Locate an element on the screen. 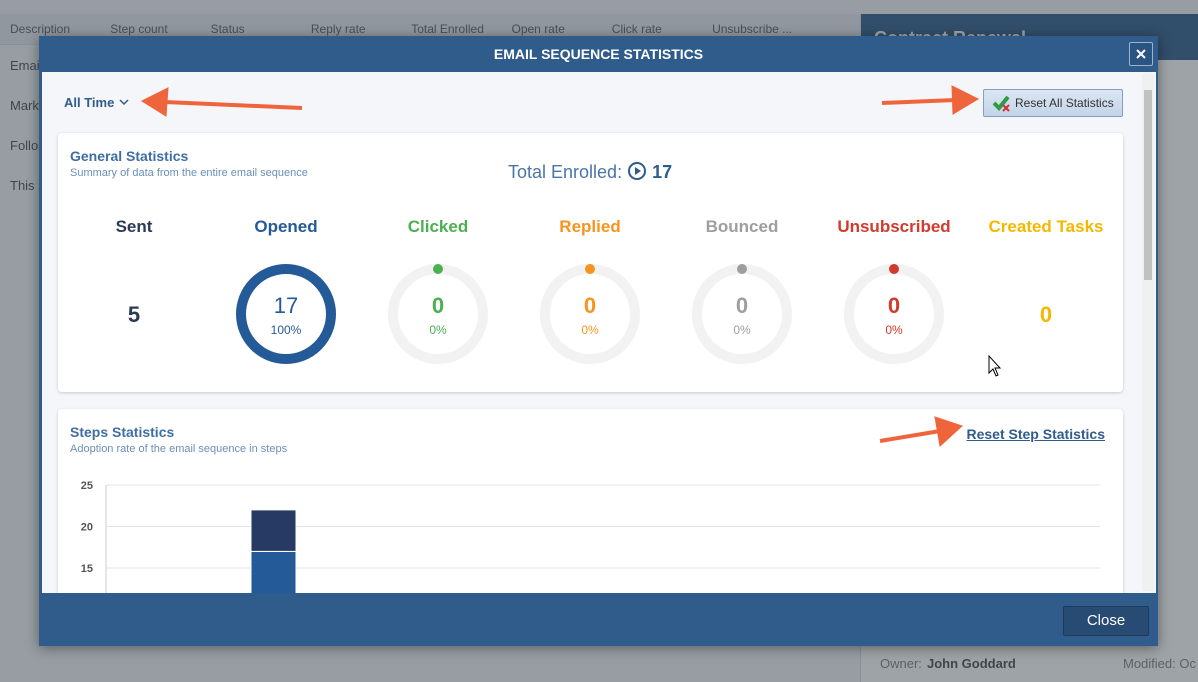  close-x is located at coordinates (1141, 54).